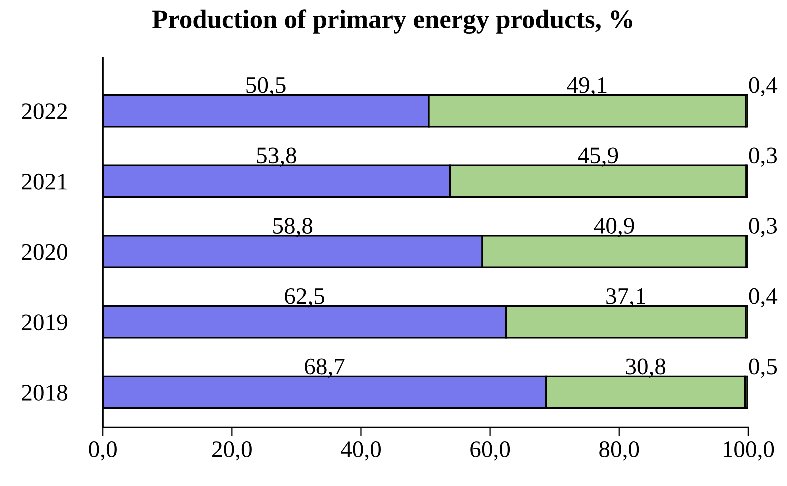 Image resolution: width=787 pixels, height=486 pixels. I want to click on x-tick-label: 80,0, so click(620, 451).